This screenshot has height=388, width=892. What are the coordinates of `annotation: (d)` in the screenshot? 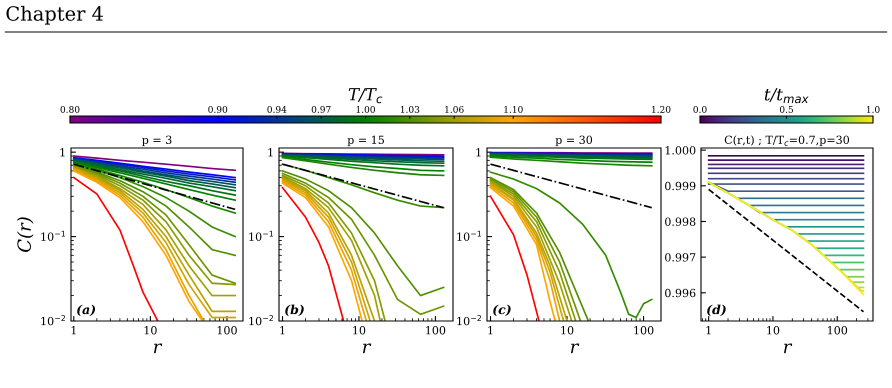 It's located at (716, 310).